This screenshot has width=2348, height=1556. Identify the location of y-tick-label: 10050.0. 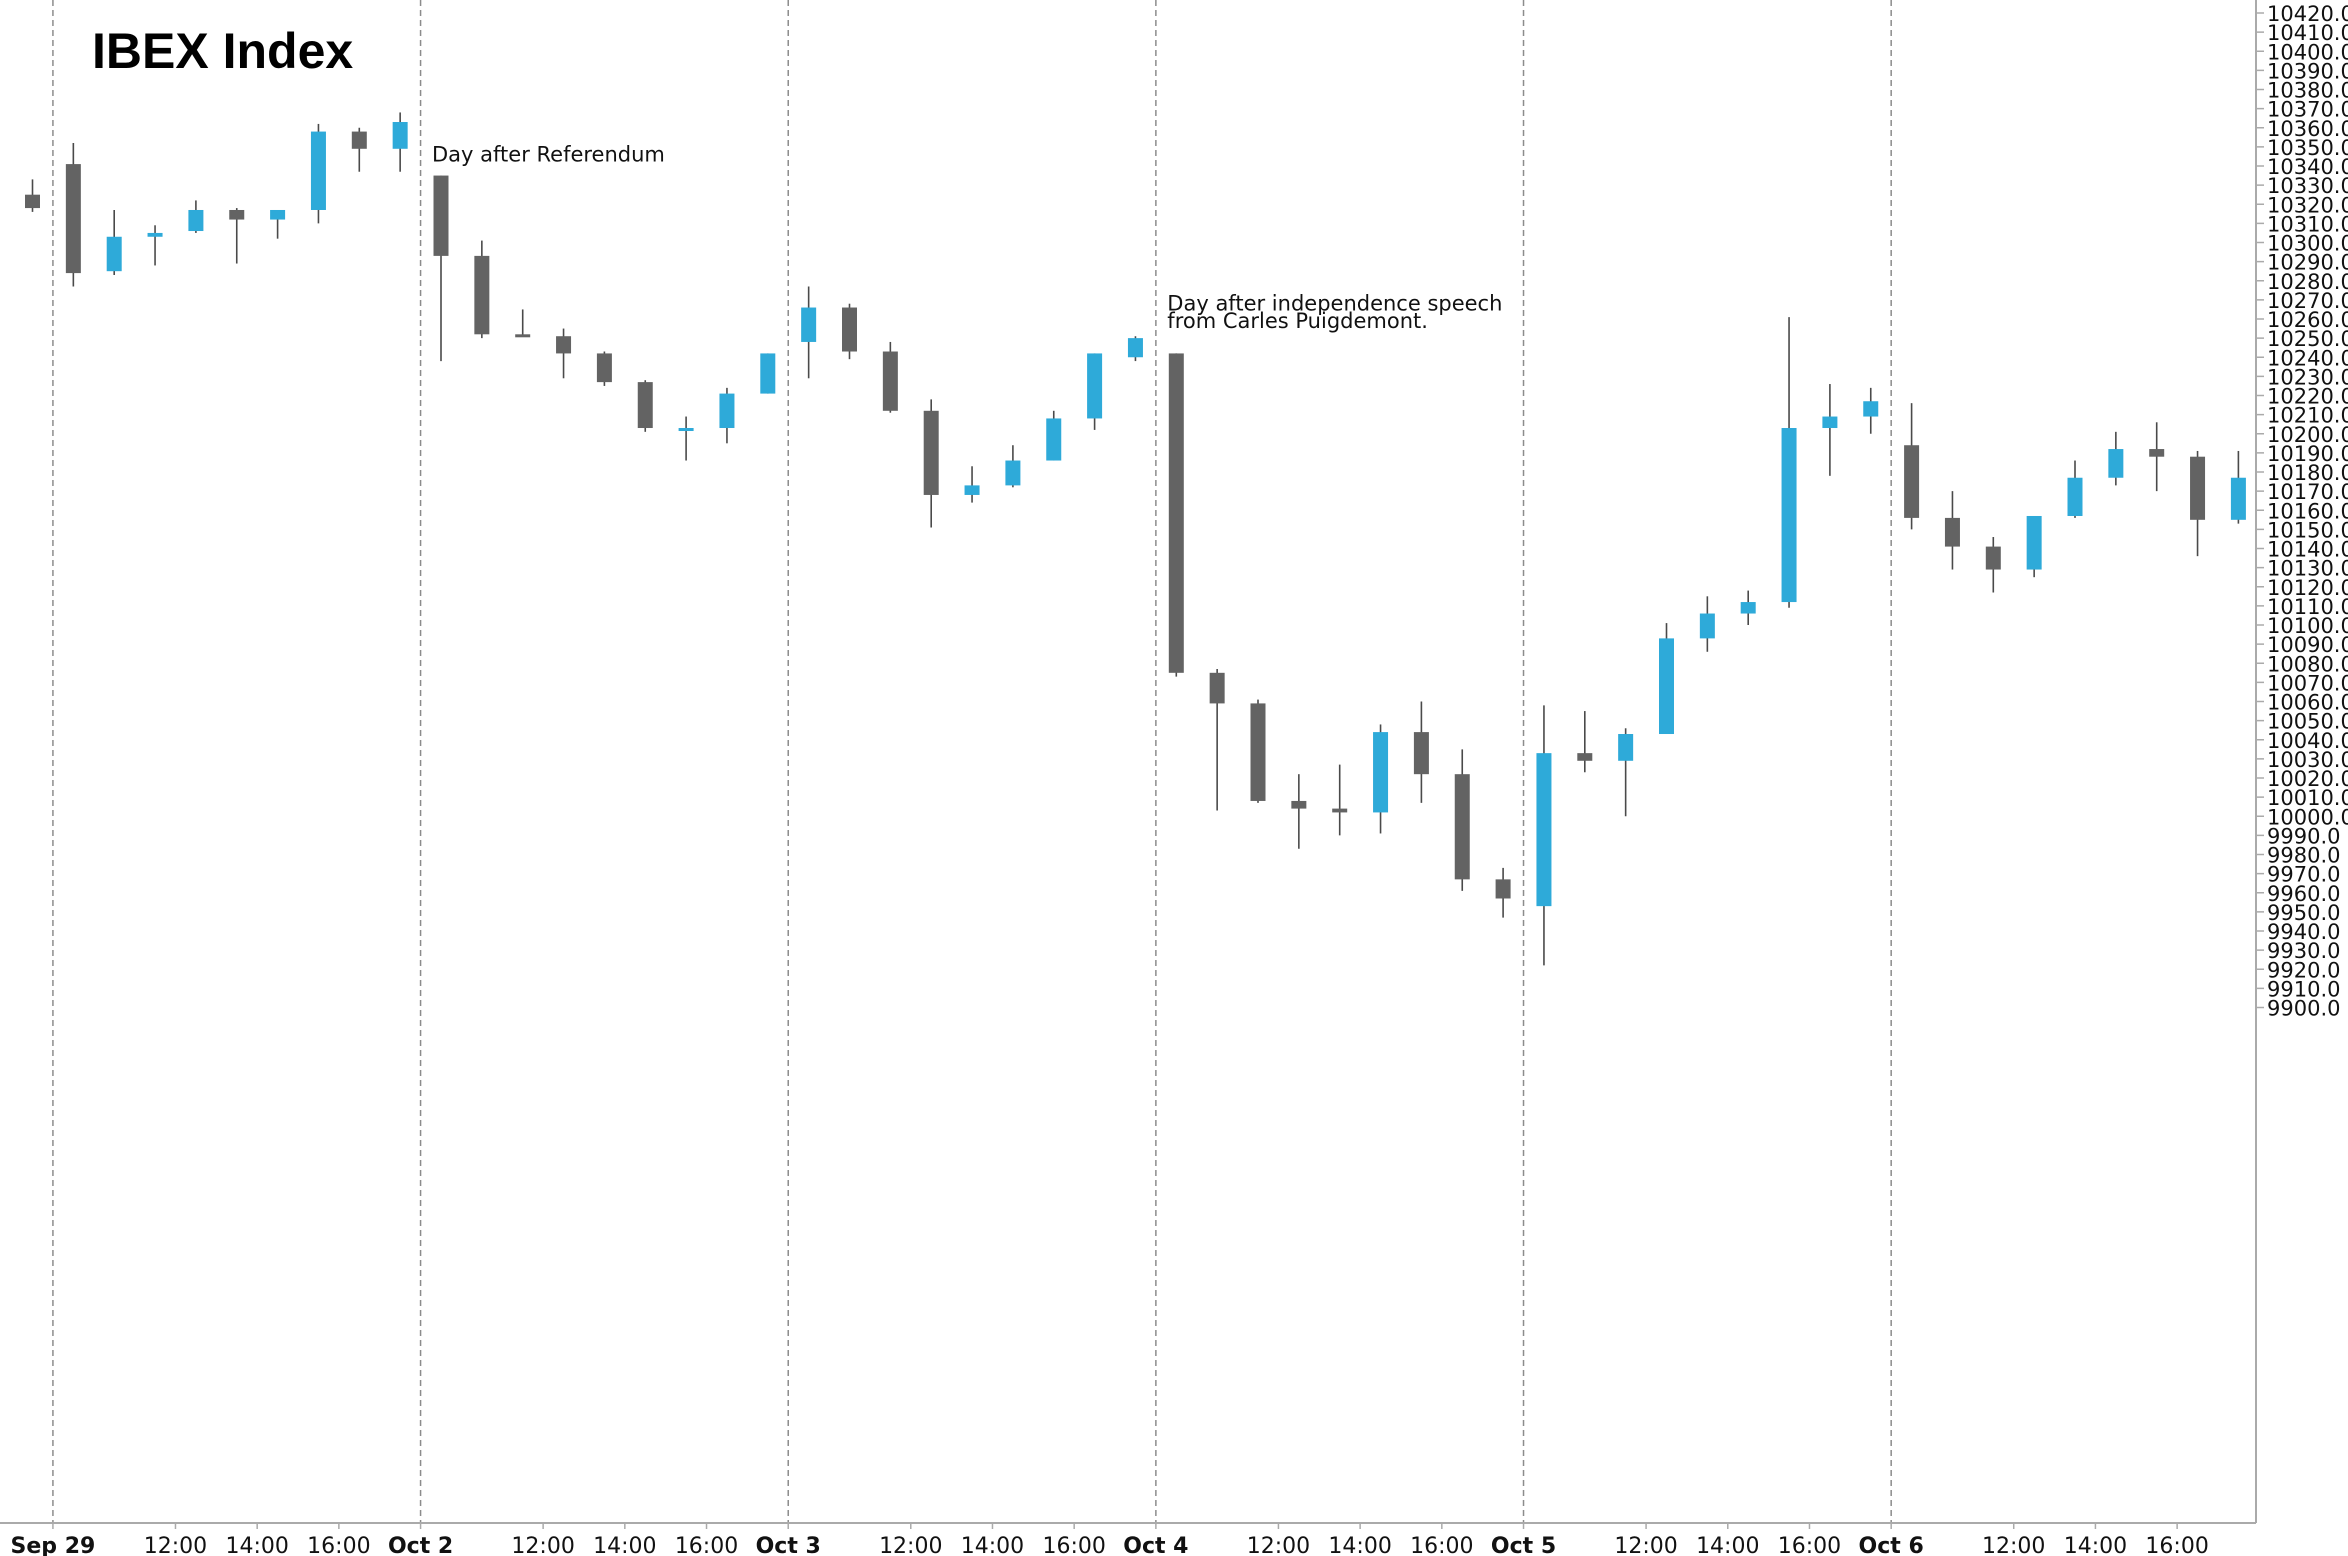
(2307, 722).